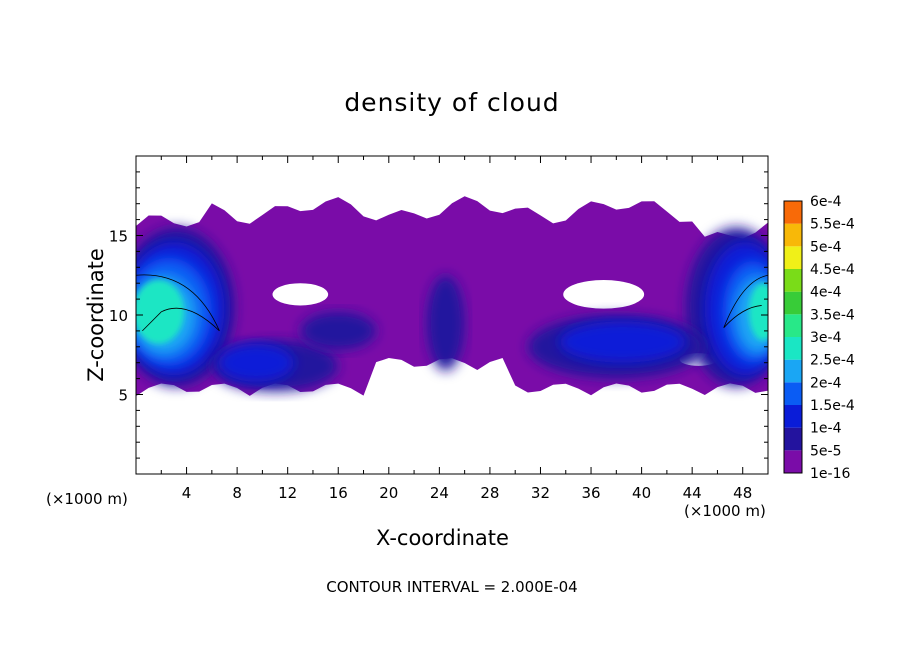 This screenshot has height=654, width=904. I want to click on colorbar-label: 5e-5, so click(825, 451).